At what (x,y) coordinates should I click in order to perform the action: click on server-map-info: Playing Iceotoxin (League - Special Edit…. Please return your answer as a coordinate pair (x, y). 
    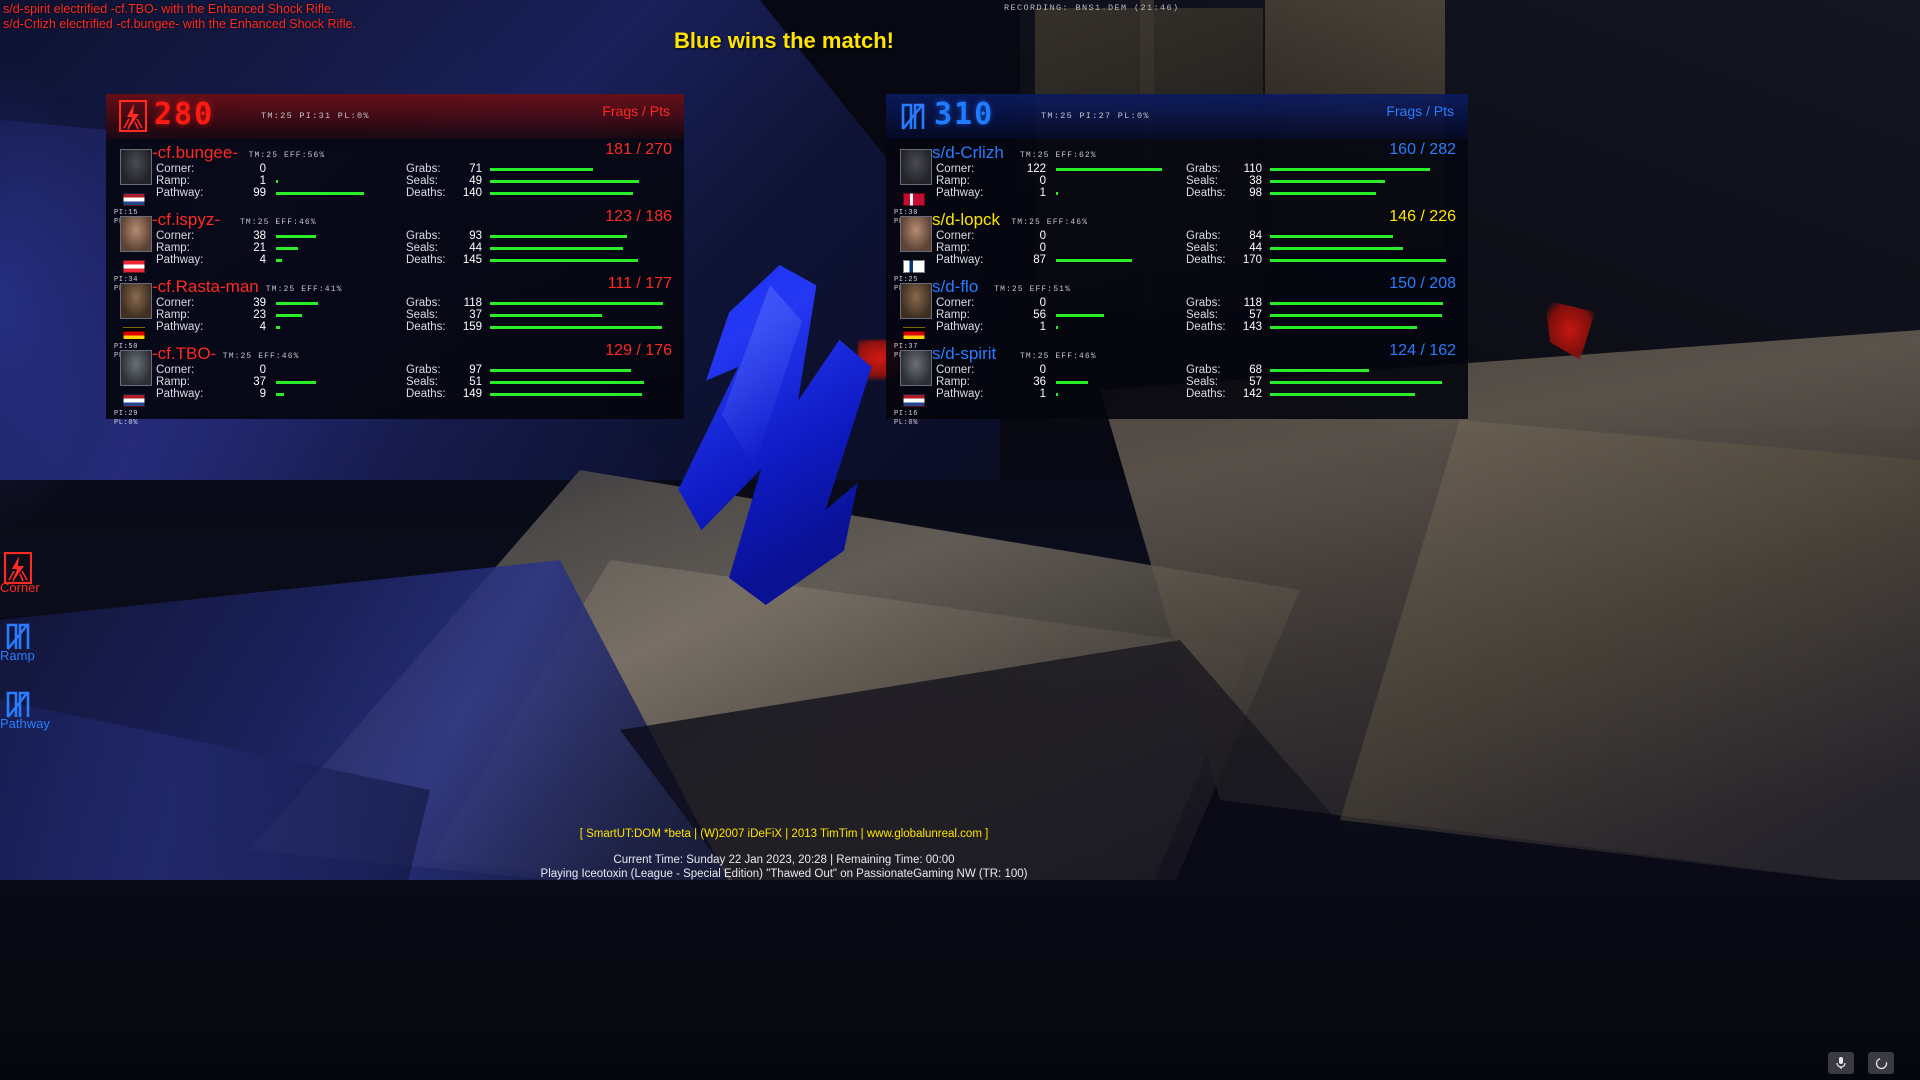
    Looking at the image, I should click on (784, 874).